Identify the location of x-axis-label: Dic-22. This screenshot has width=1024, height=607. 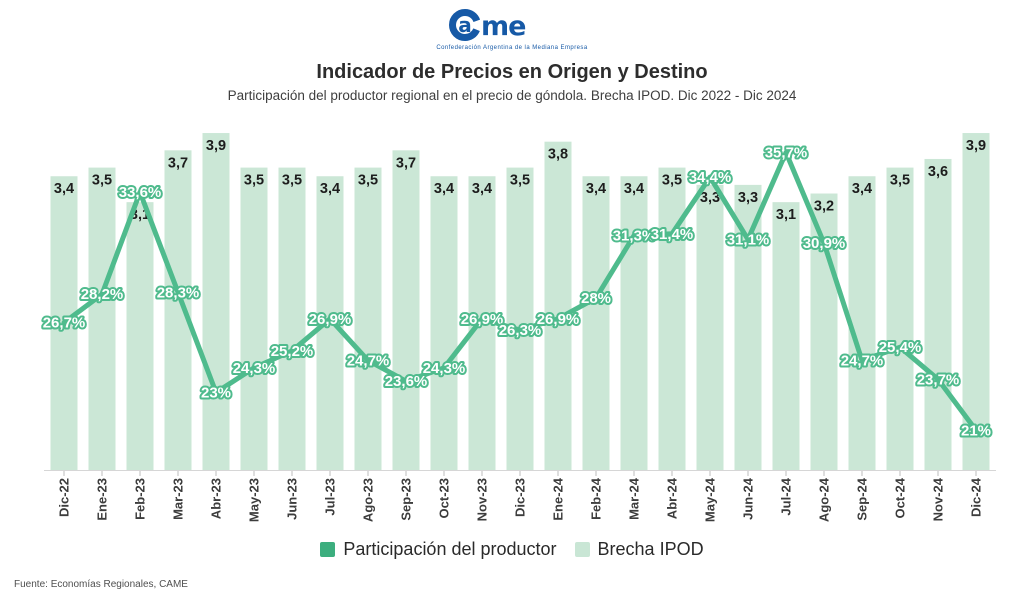
(64, 497).